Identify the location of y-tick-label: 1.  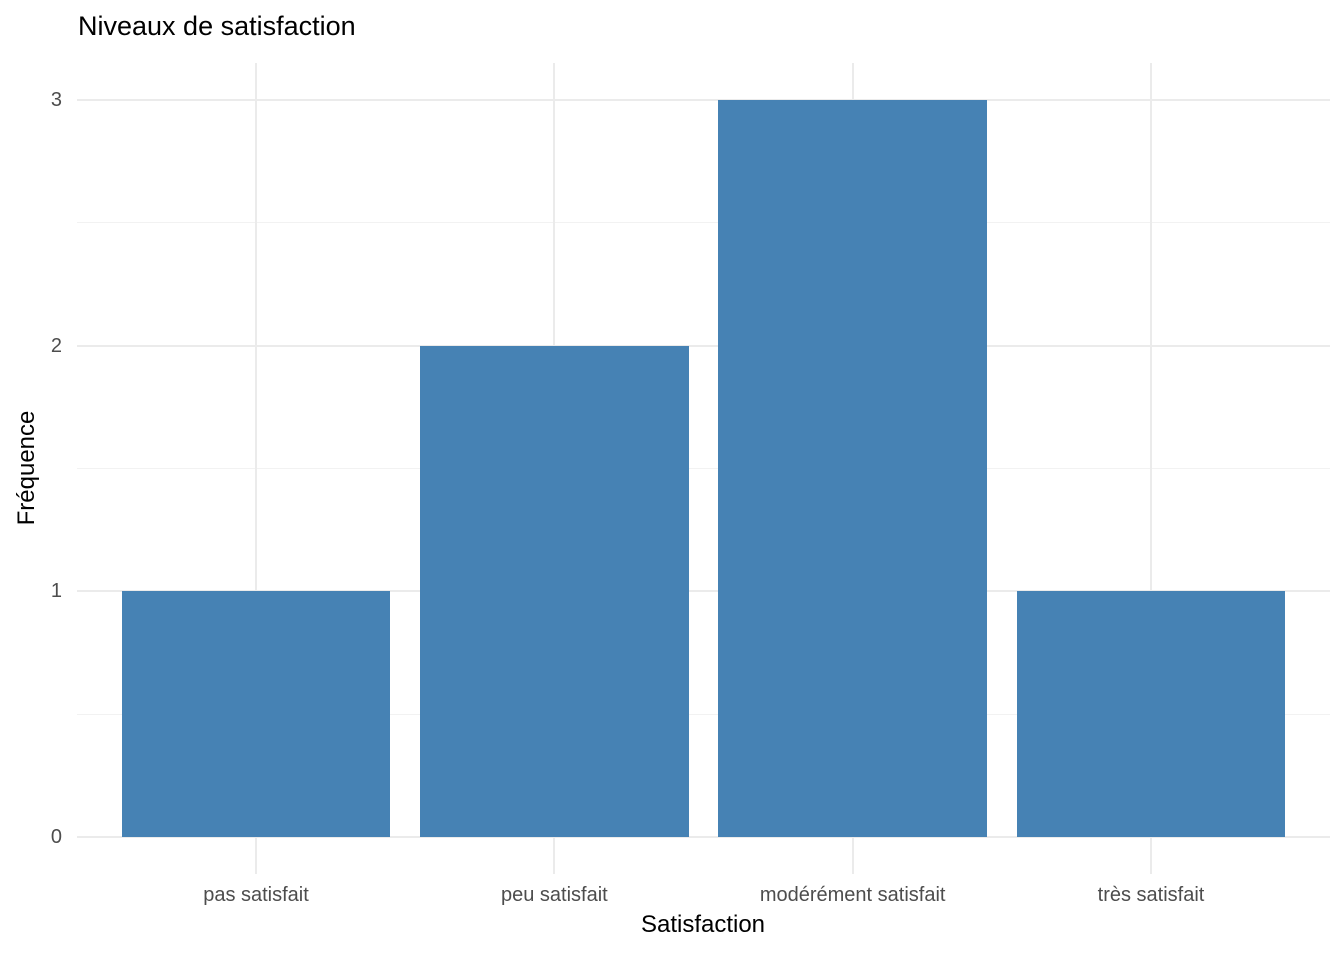
(56, 591).